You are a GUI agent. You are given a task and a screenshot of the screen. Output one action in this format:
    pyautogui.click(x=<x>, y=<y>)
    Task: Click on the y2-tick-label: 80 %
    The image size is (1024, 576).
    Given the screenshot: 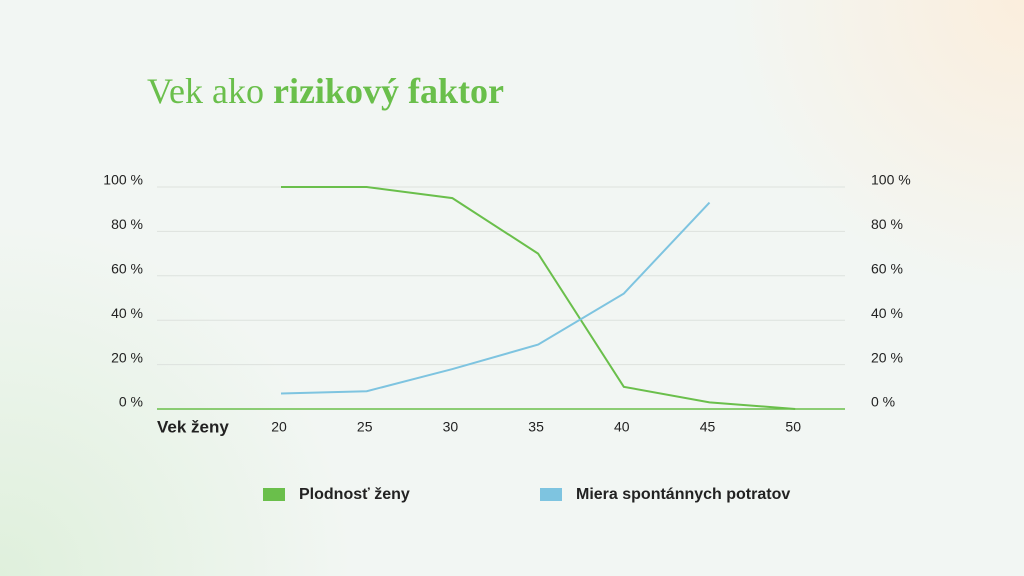 What is the action you would take?
    pyautogui.click(x=887, y=224)
    